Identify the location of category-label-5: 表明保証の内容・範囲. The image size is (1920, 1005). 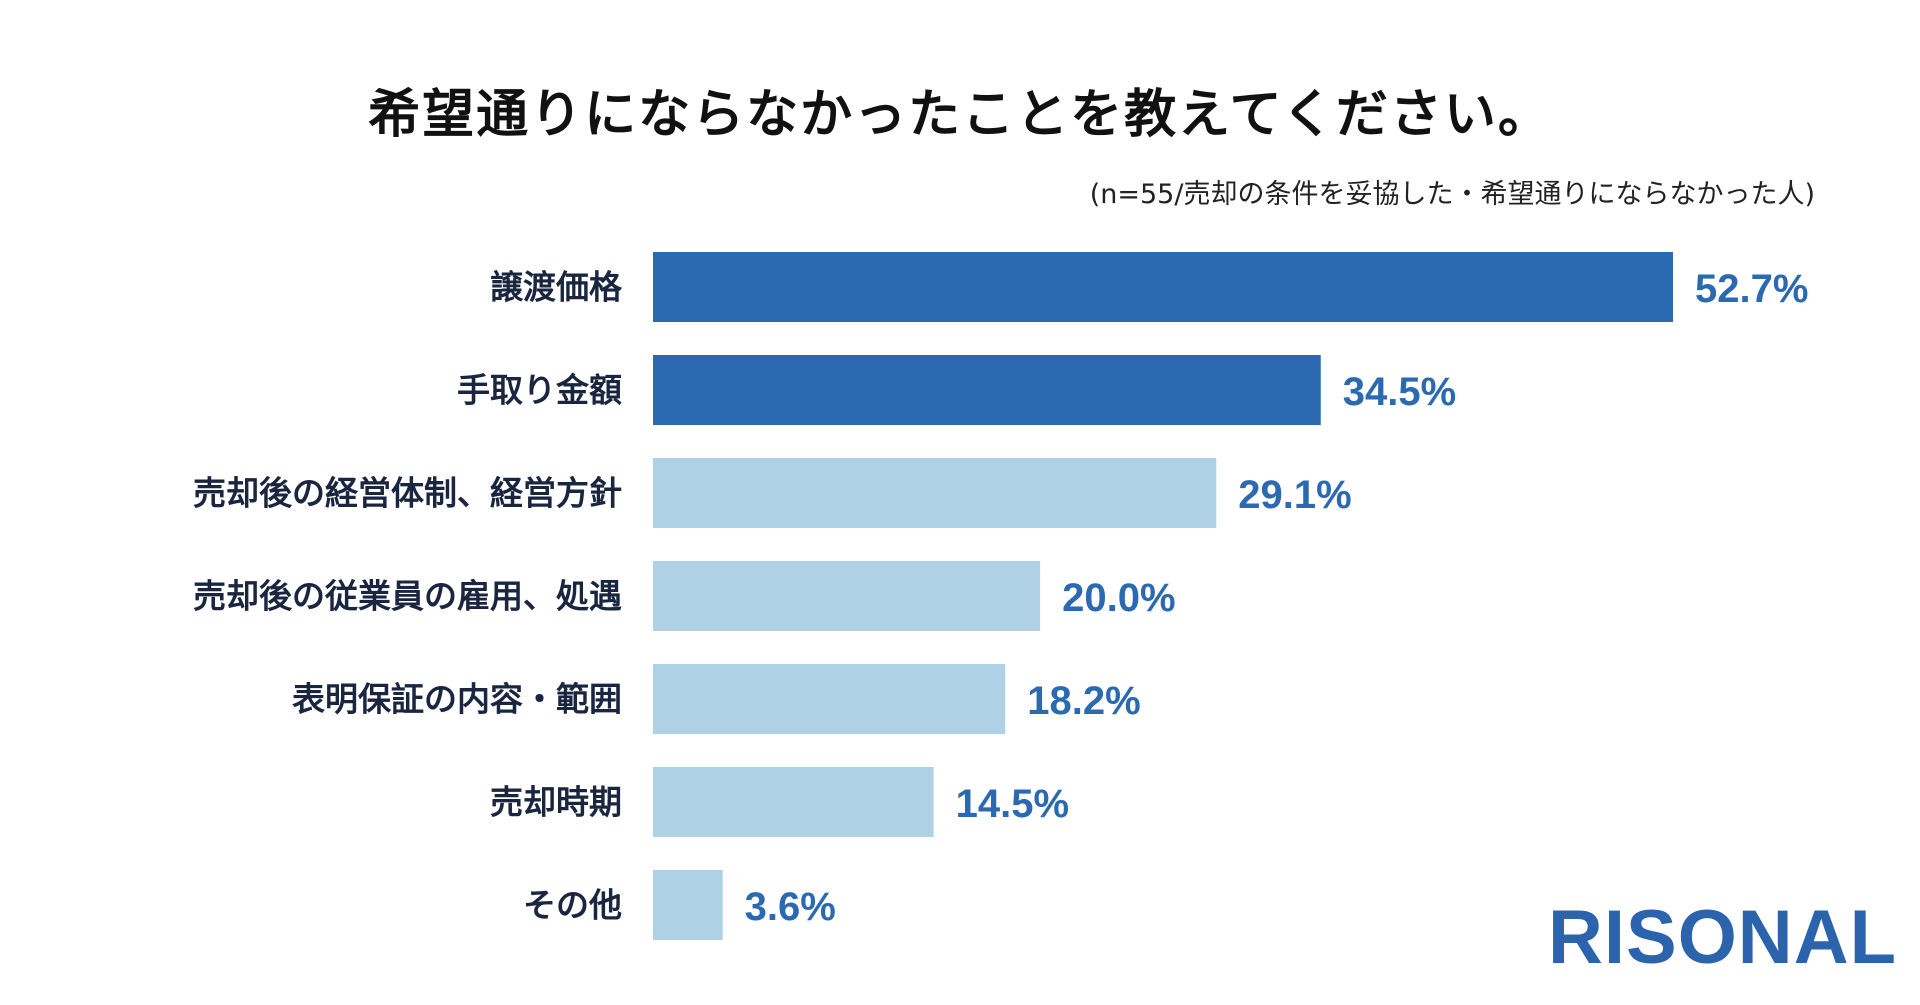
(457, 699).